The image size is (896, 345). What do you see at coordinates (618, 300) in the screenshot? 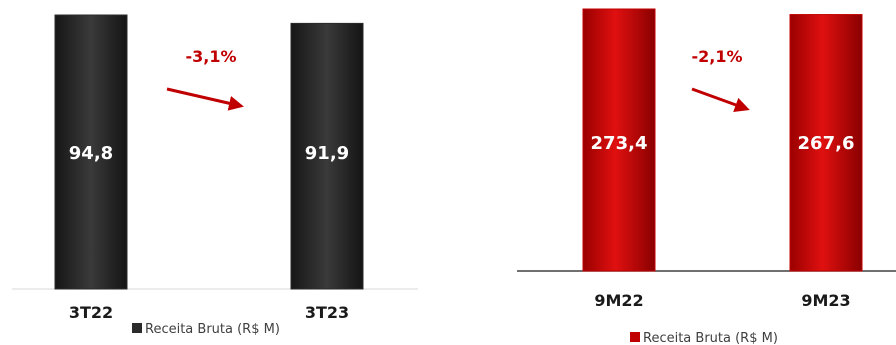
I see `category-label: 9M22` at bounding box center [618, 300].